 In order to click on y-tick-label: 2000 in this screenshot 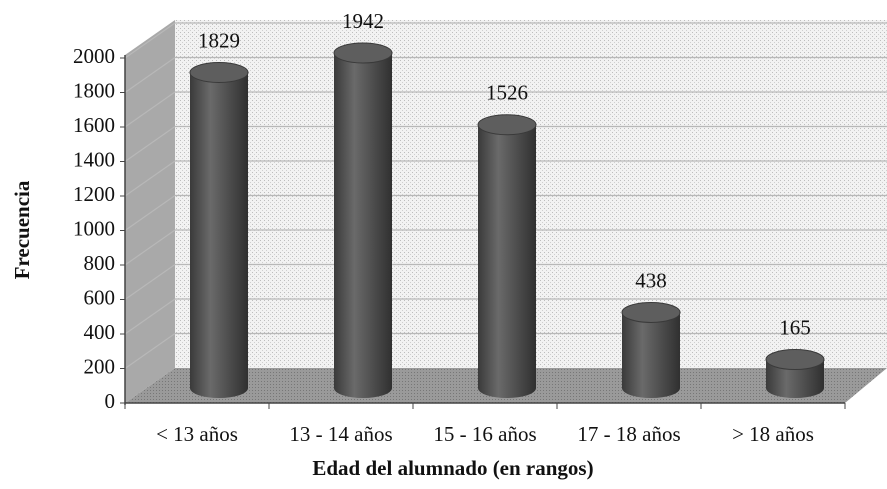, I will do `click(94, 56)`.